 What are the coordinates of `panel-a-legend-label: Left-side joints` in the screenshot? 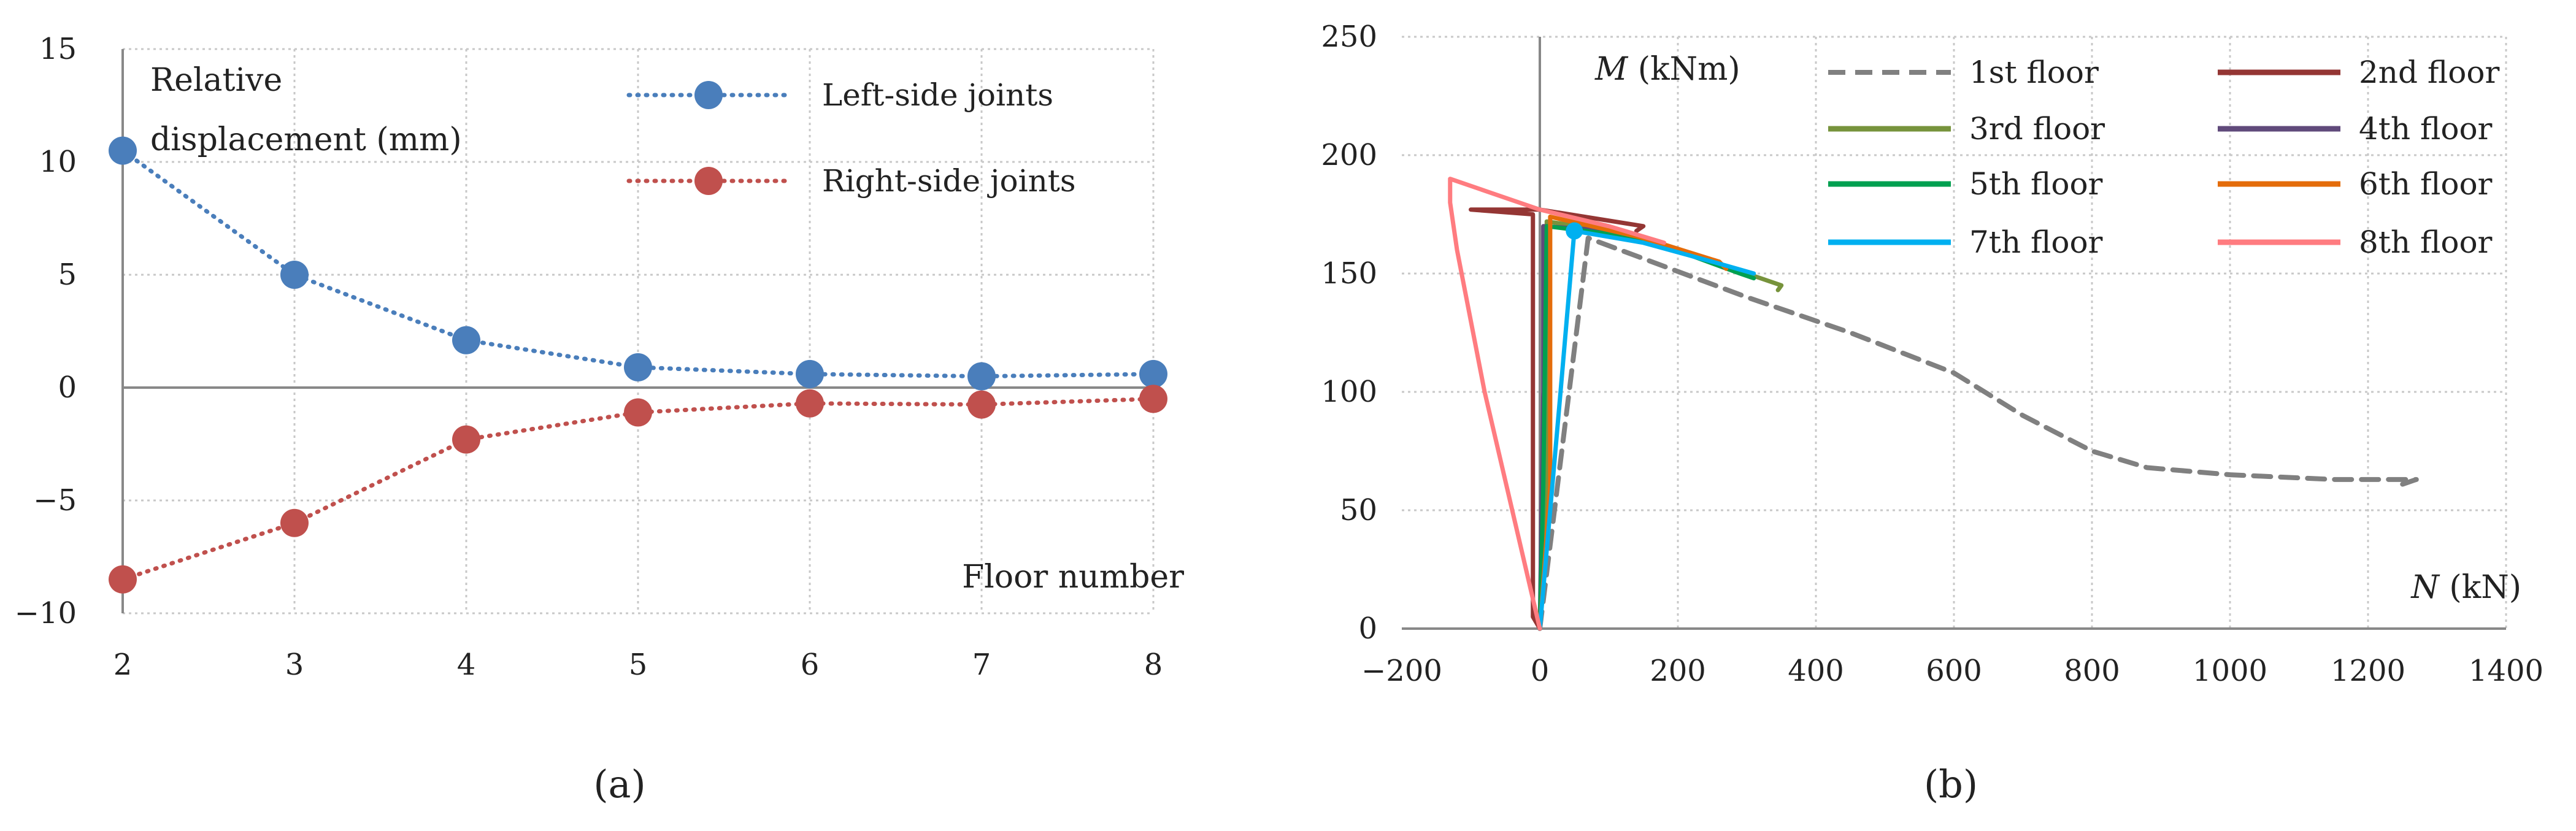 It's located at (937, 95).